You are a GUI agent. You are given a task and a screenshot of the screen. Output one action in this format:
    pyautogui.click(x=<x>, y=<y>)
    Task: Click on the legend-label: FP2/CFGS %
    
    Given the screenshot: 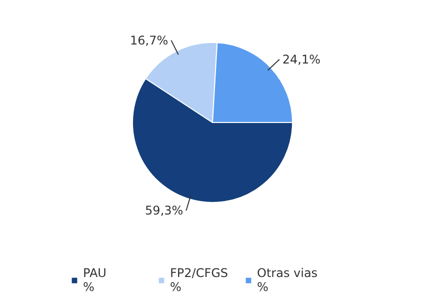 What is the action you would take?
    pyautogui.click(x=200, y=280)
    